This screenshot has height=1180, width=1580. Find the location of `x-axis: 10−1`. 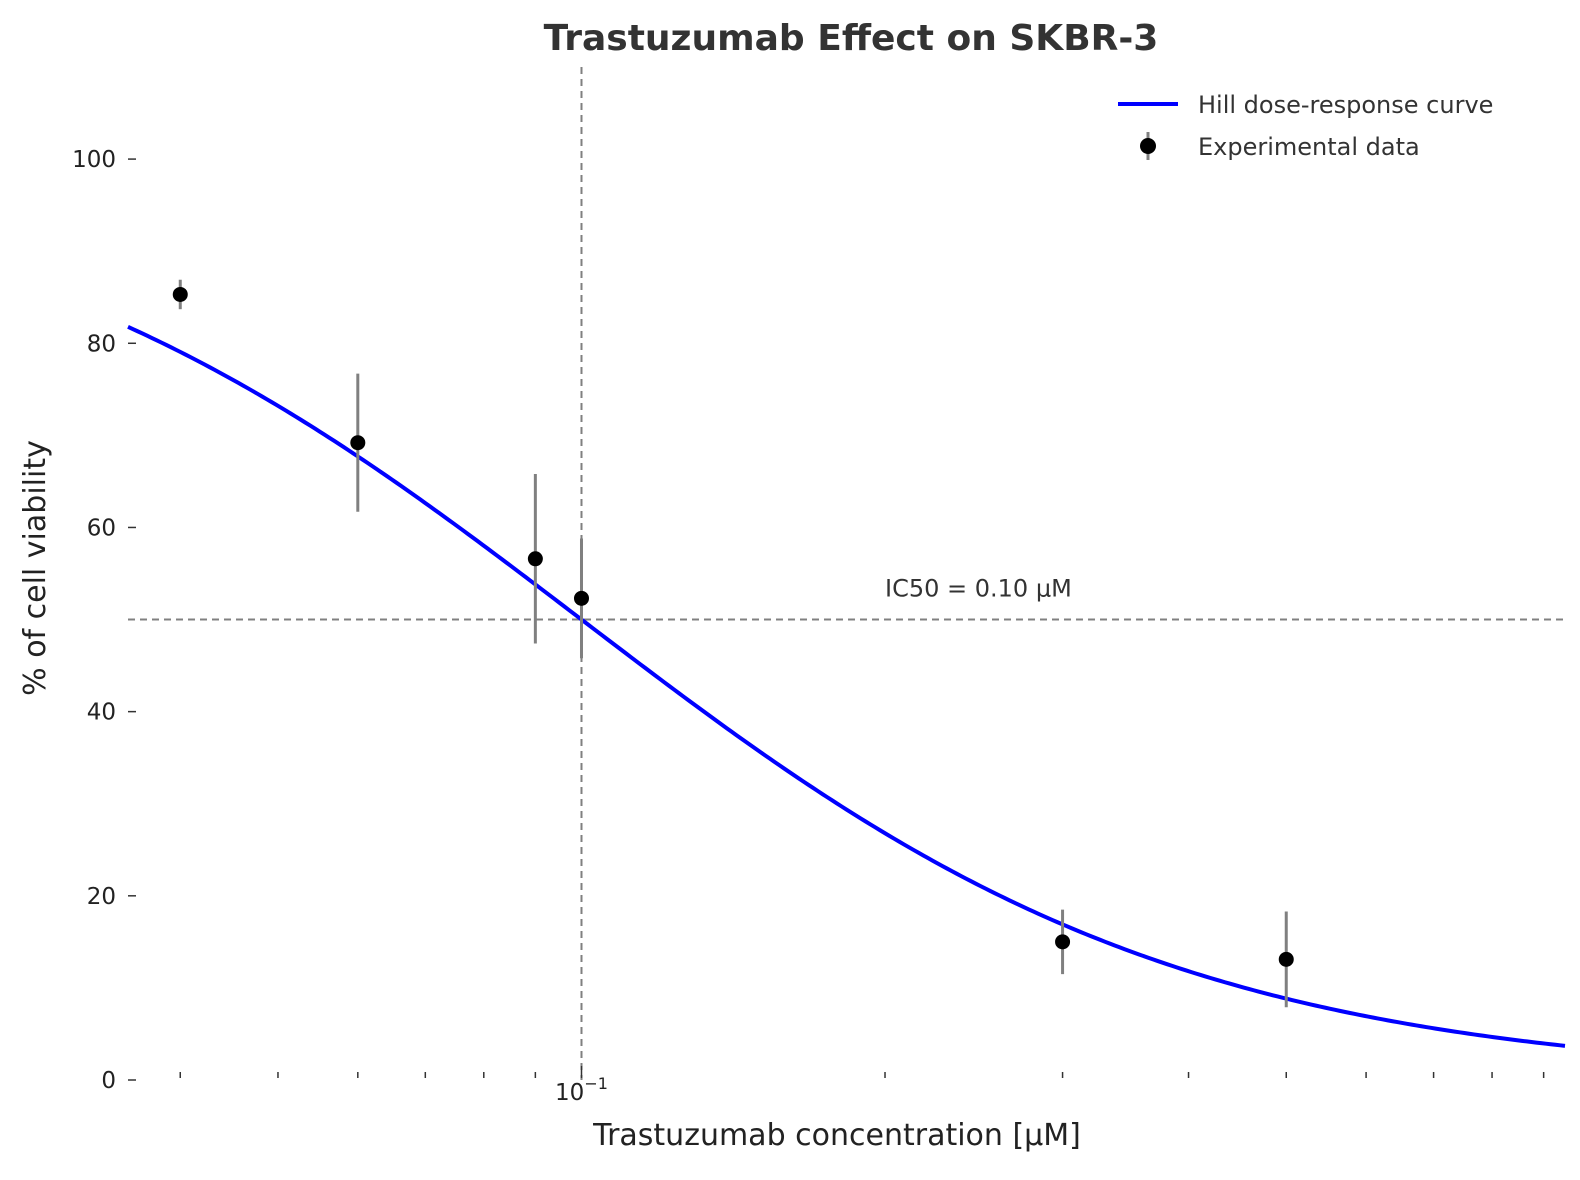

x-axis: 10−1 is located at coordinates (862, 1086).